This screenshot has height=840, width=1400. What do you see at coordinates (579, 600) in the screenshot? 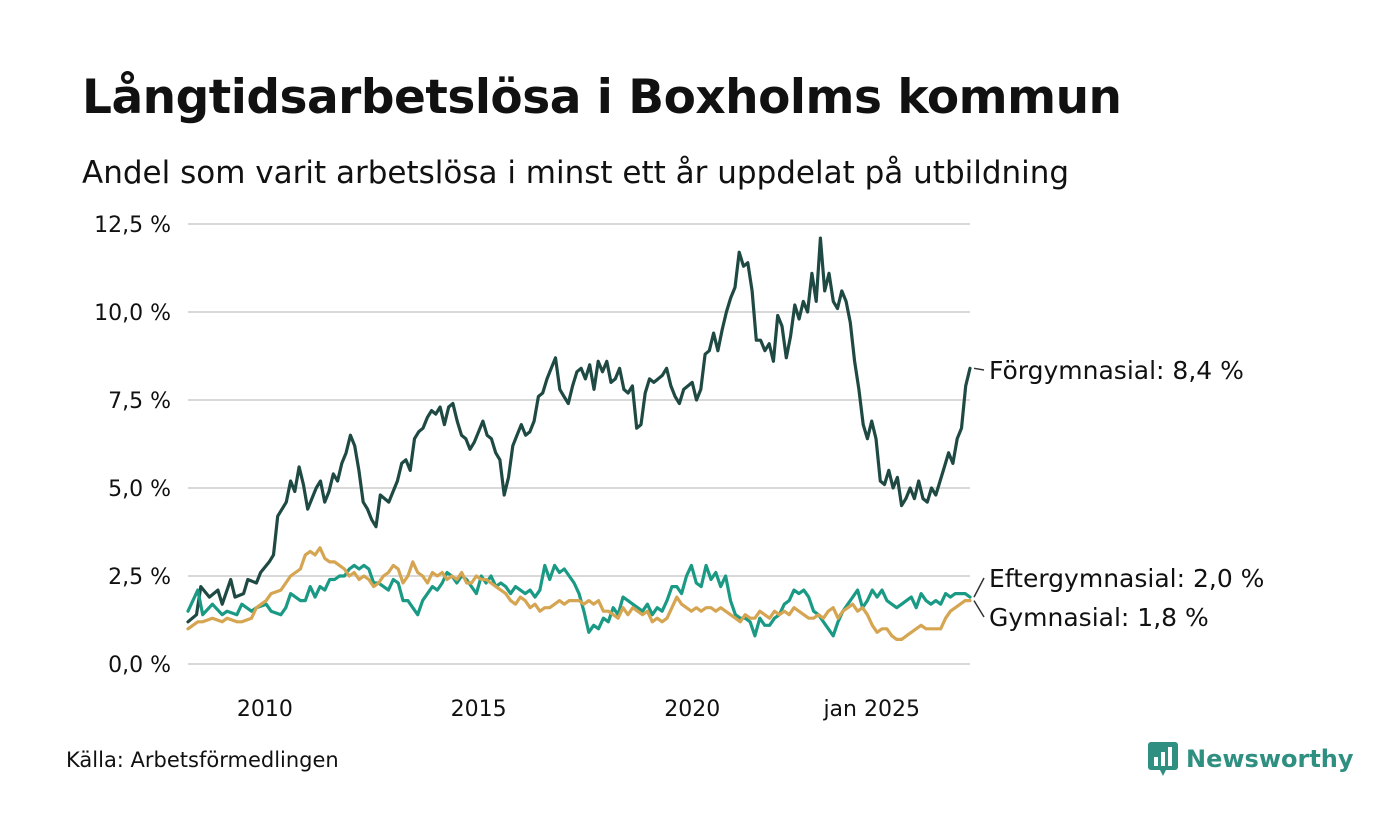
I see `series-line-eftergymnasial` at bounding box center [579, 600].